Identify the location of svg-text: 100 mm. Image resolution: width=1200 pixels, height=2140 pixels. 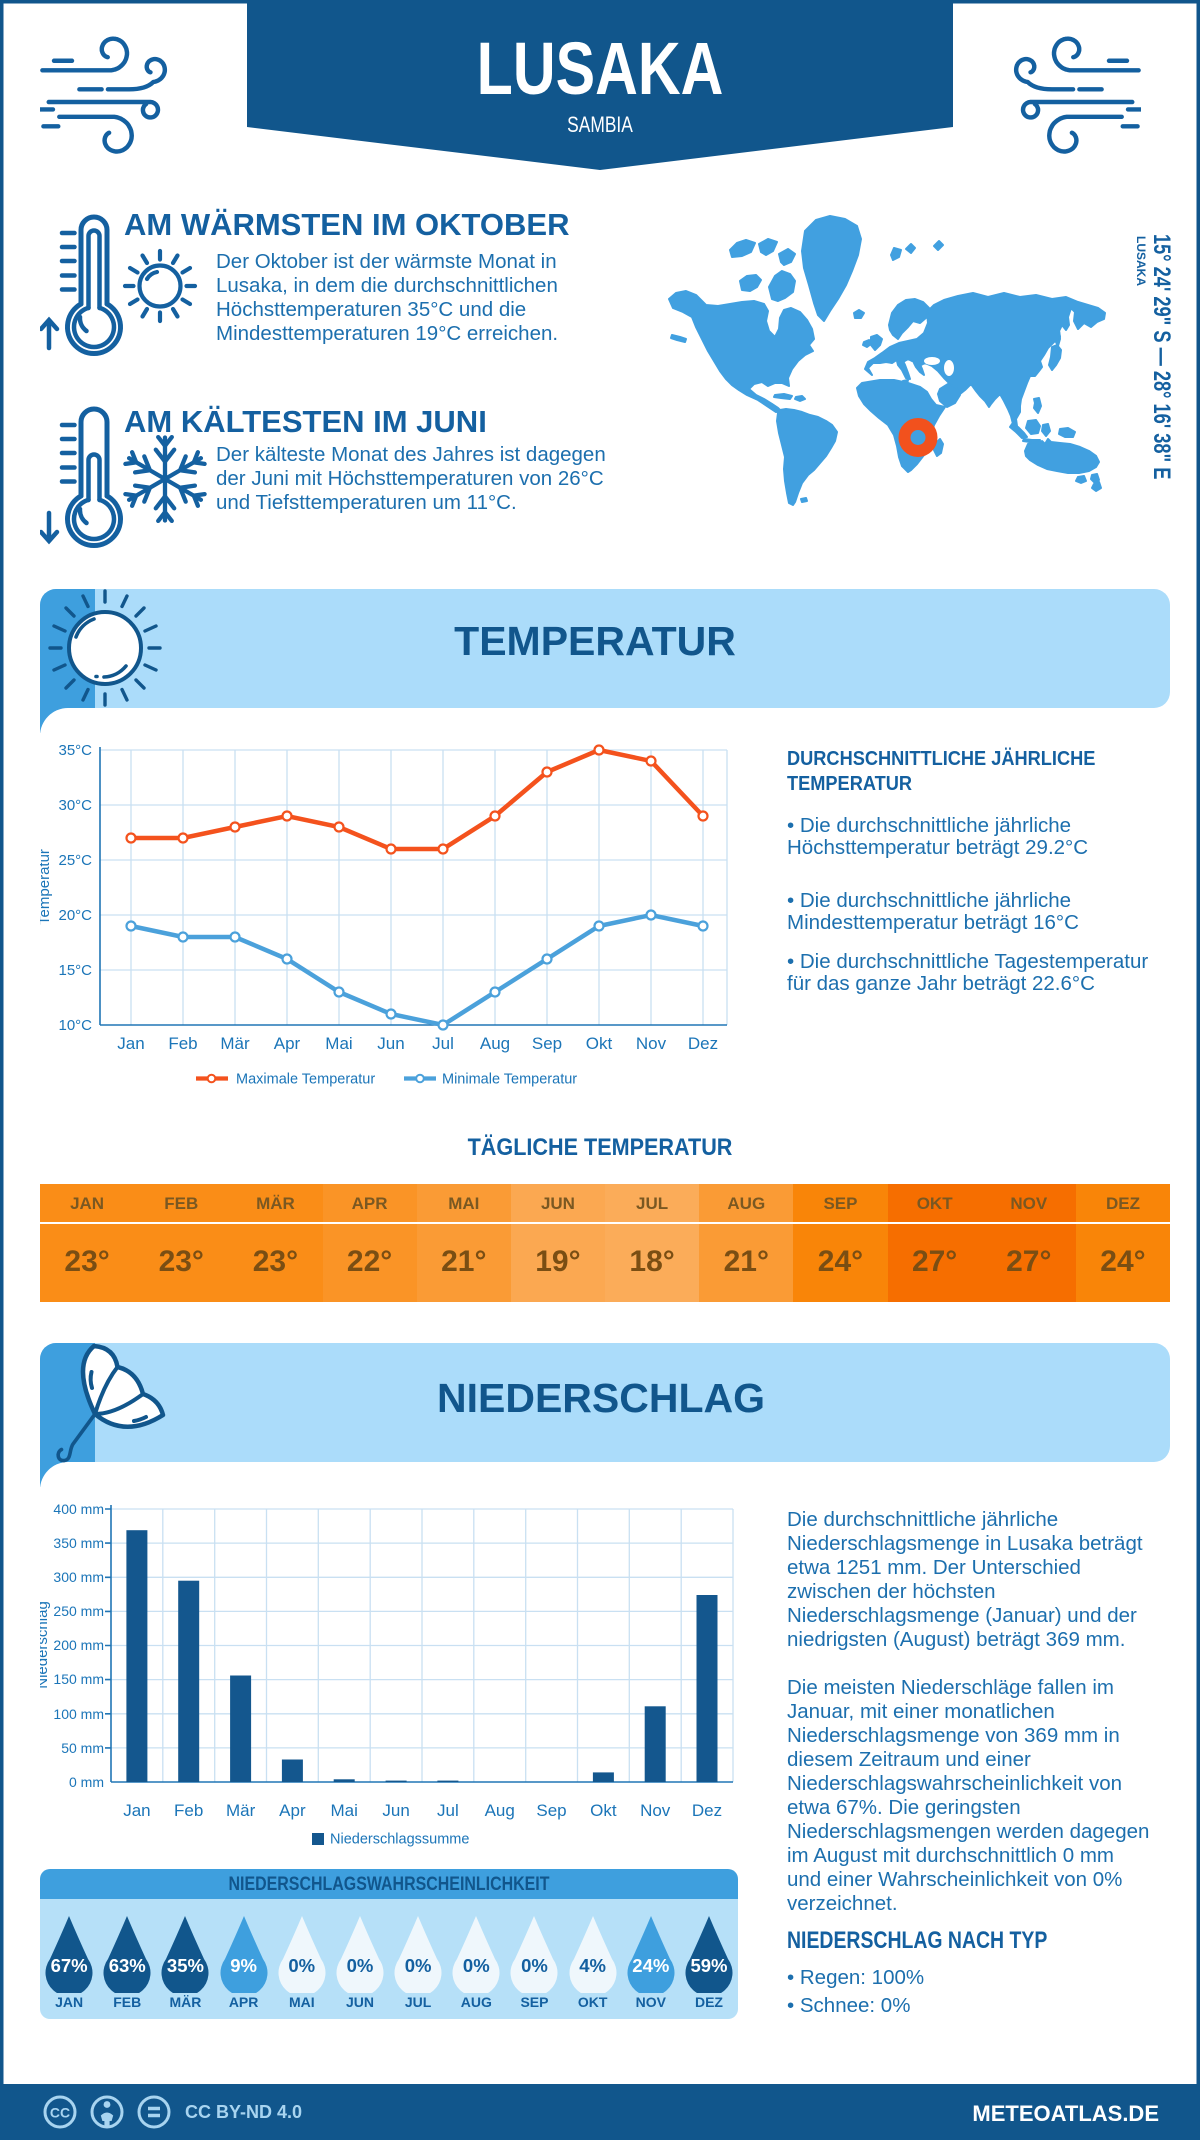
(78, 1714).